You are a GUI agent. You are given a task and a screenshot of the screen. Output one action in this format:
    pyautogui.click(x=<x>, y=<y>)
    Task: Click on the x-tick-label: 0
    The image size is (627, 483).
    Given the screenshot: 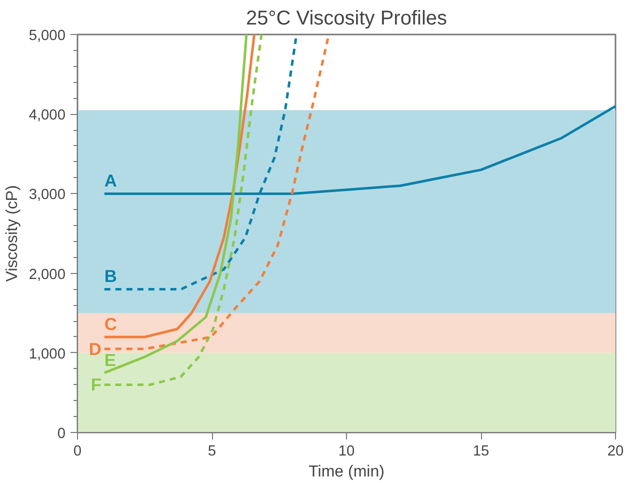 What is the action you would take?
    pyautogui.click(x=77, y=452)
    